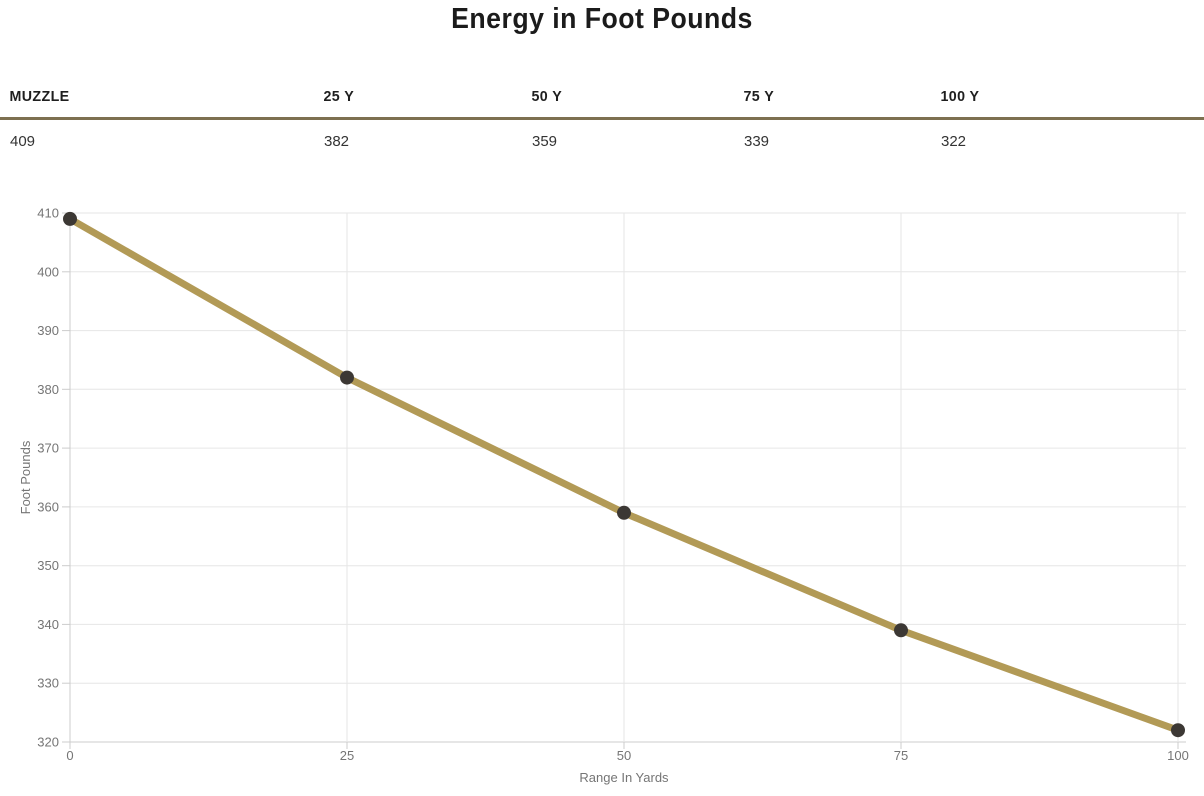  What do you see at coordinates (337, 141) in the screenshot?
I see `table-value-cell: 382` at bounding box center [337, 141].